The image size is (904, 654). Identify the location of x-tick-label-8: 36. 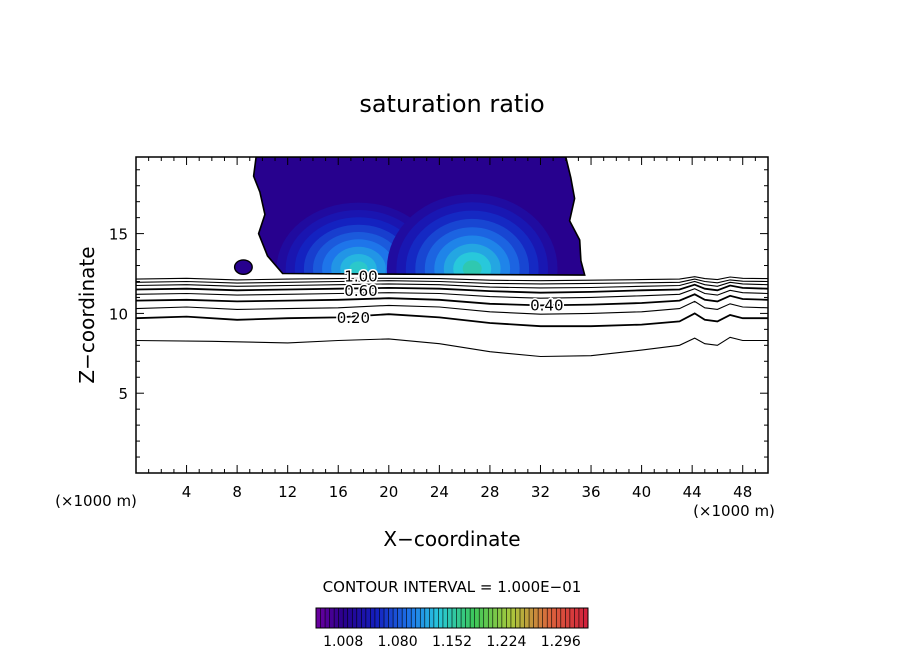
(590, 492).